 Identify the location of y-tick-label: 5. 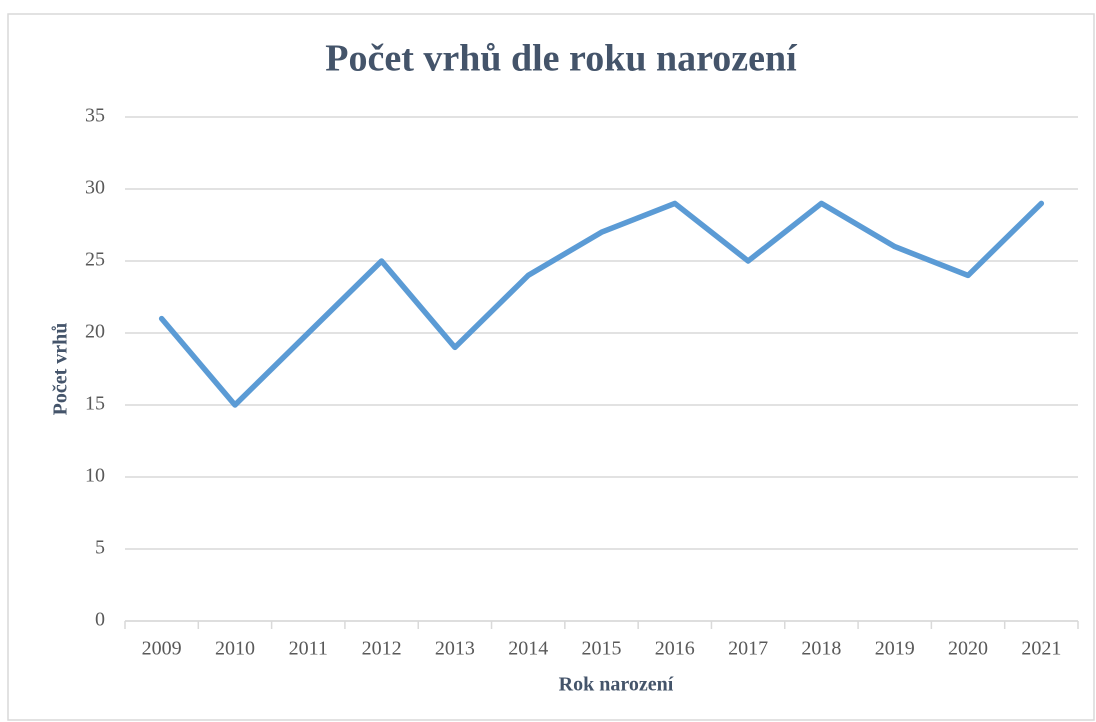
(100, 548).